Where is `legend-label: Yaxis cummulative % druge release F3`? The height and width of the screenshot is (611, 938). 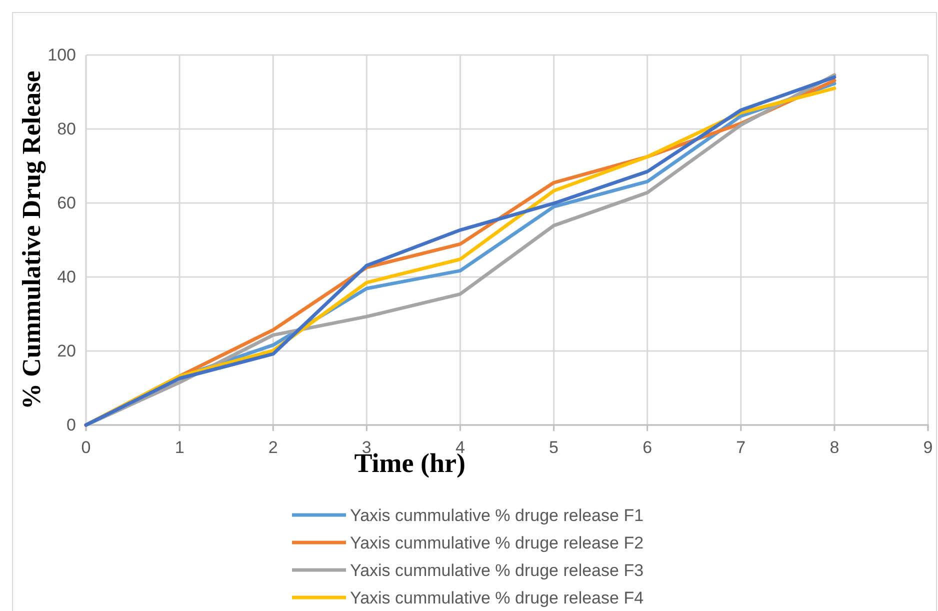
legend-label: Yaxis cummulative % druge release F3 is located at coordinates (497, 570).